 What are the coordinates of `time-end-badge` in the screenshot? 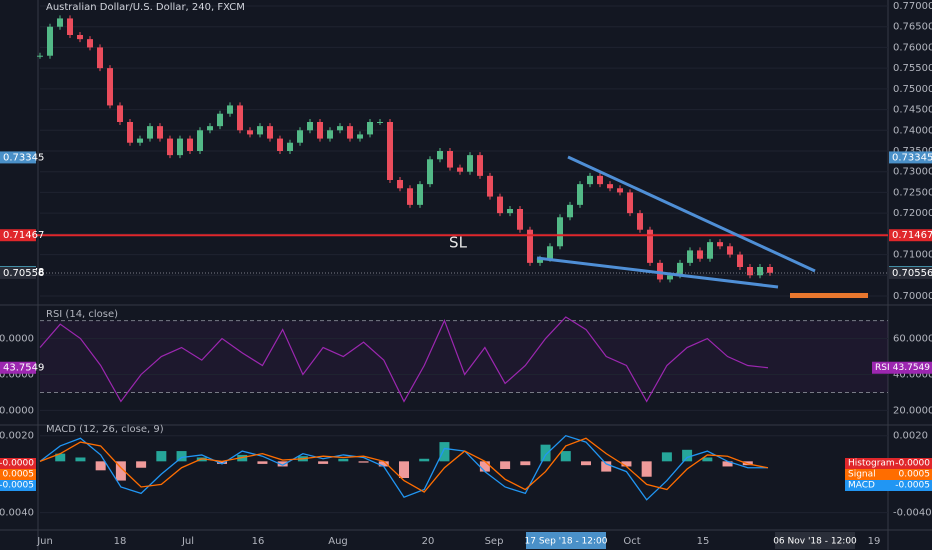 It's located at (815, 540).